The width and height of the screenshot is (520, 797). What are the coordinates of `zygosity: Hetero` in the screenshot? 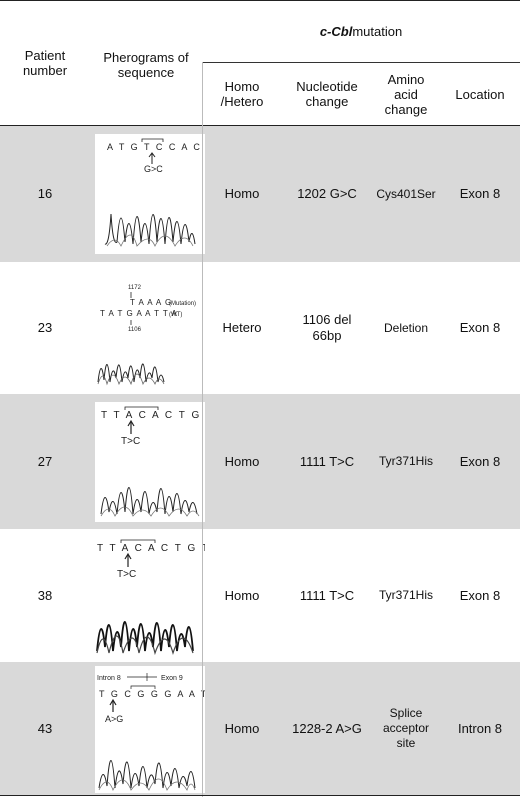 It's located at (242, 327).